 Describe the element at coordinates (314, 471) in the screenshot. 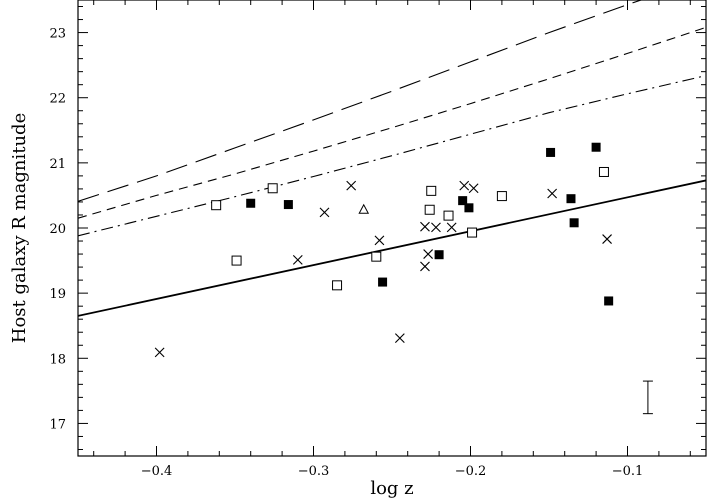

I see `x-tick-label: −0.3` at that location.